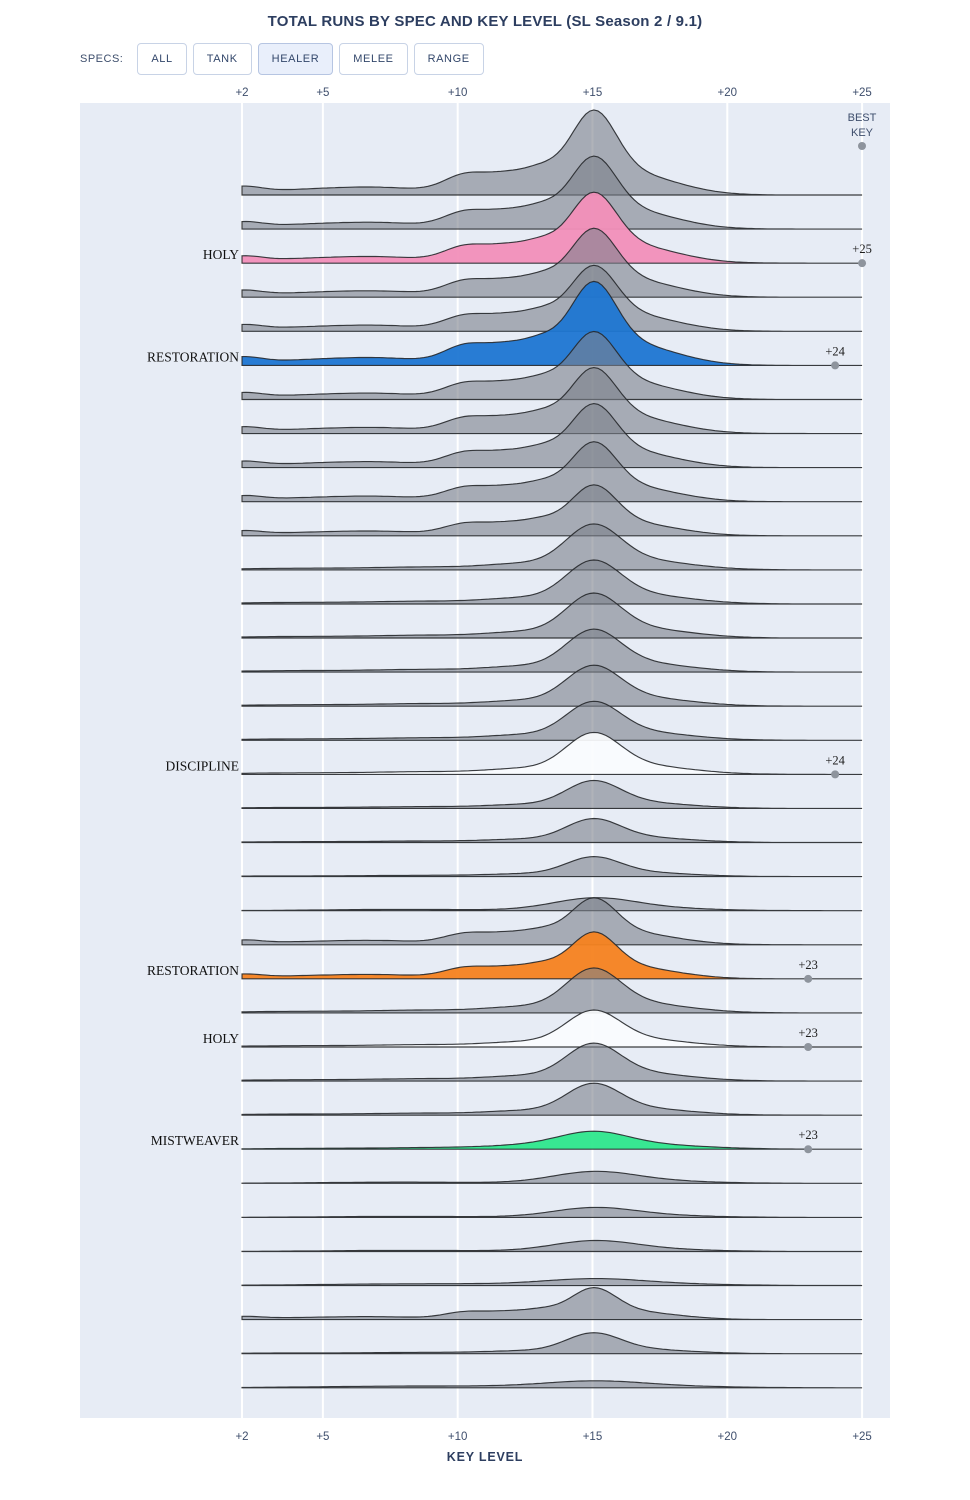 The width and height of the screenshot is (970, 1500). I want to click on best-key-legend-dot, so click(862, 146).